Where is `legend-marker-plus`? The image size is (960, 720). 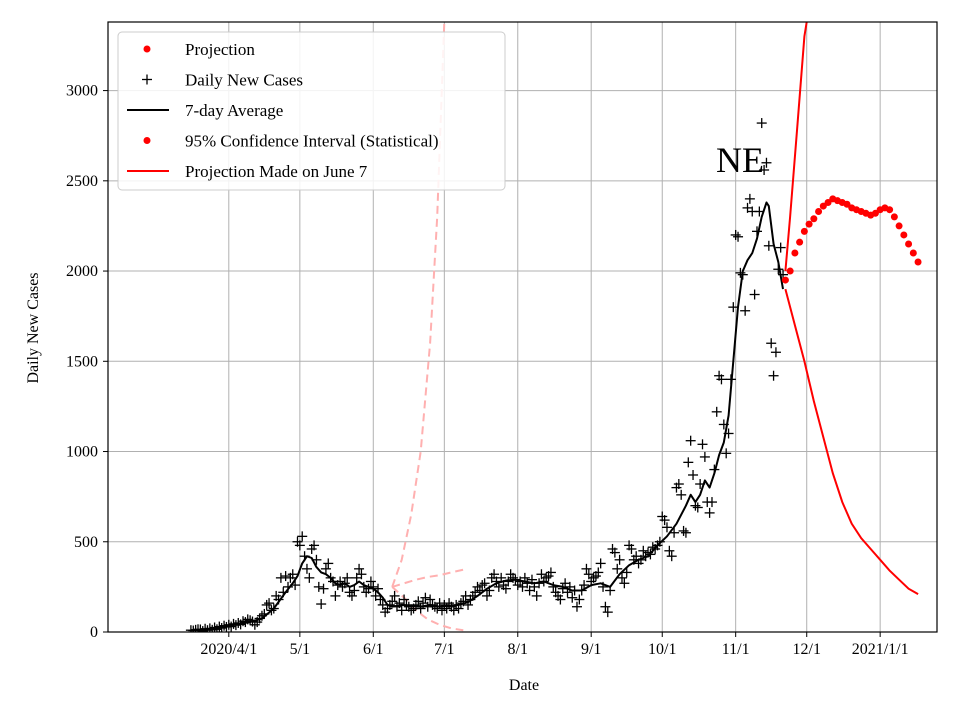 legend-marker-plus is located at coordinates (147, 79).